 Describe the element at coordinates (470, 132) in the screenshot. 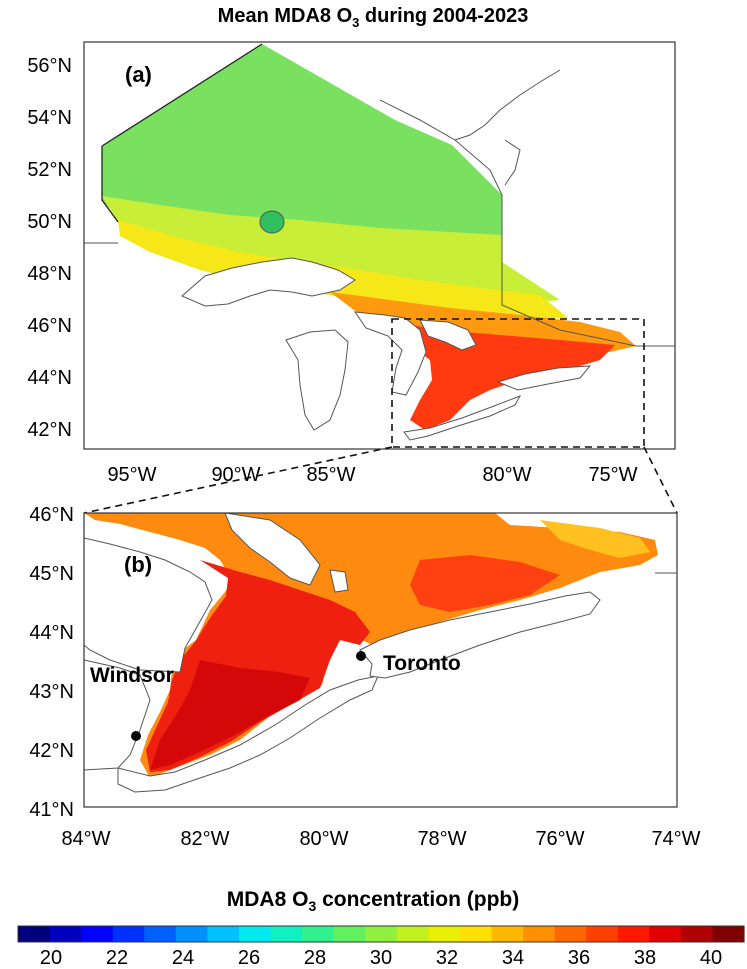

I see `hudson-bay-coast` at that location.